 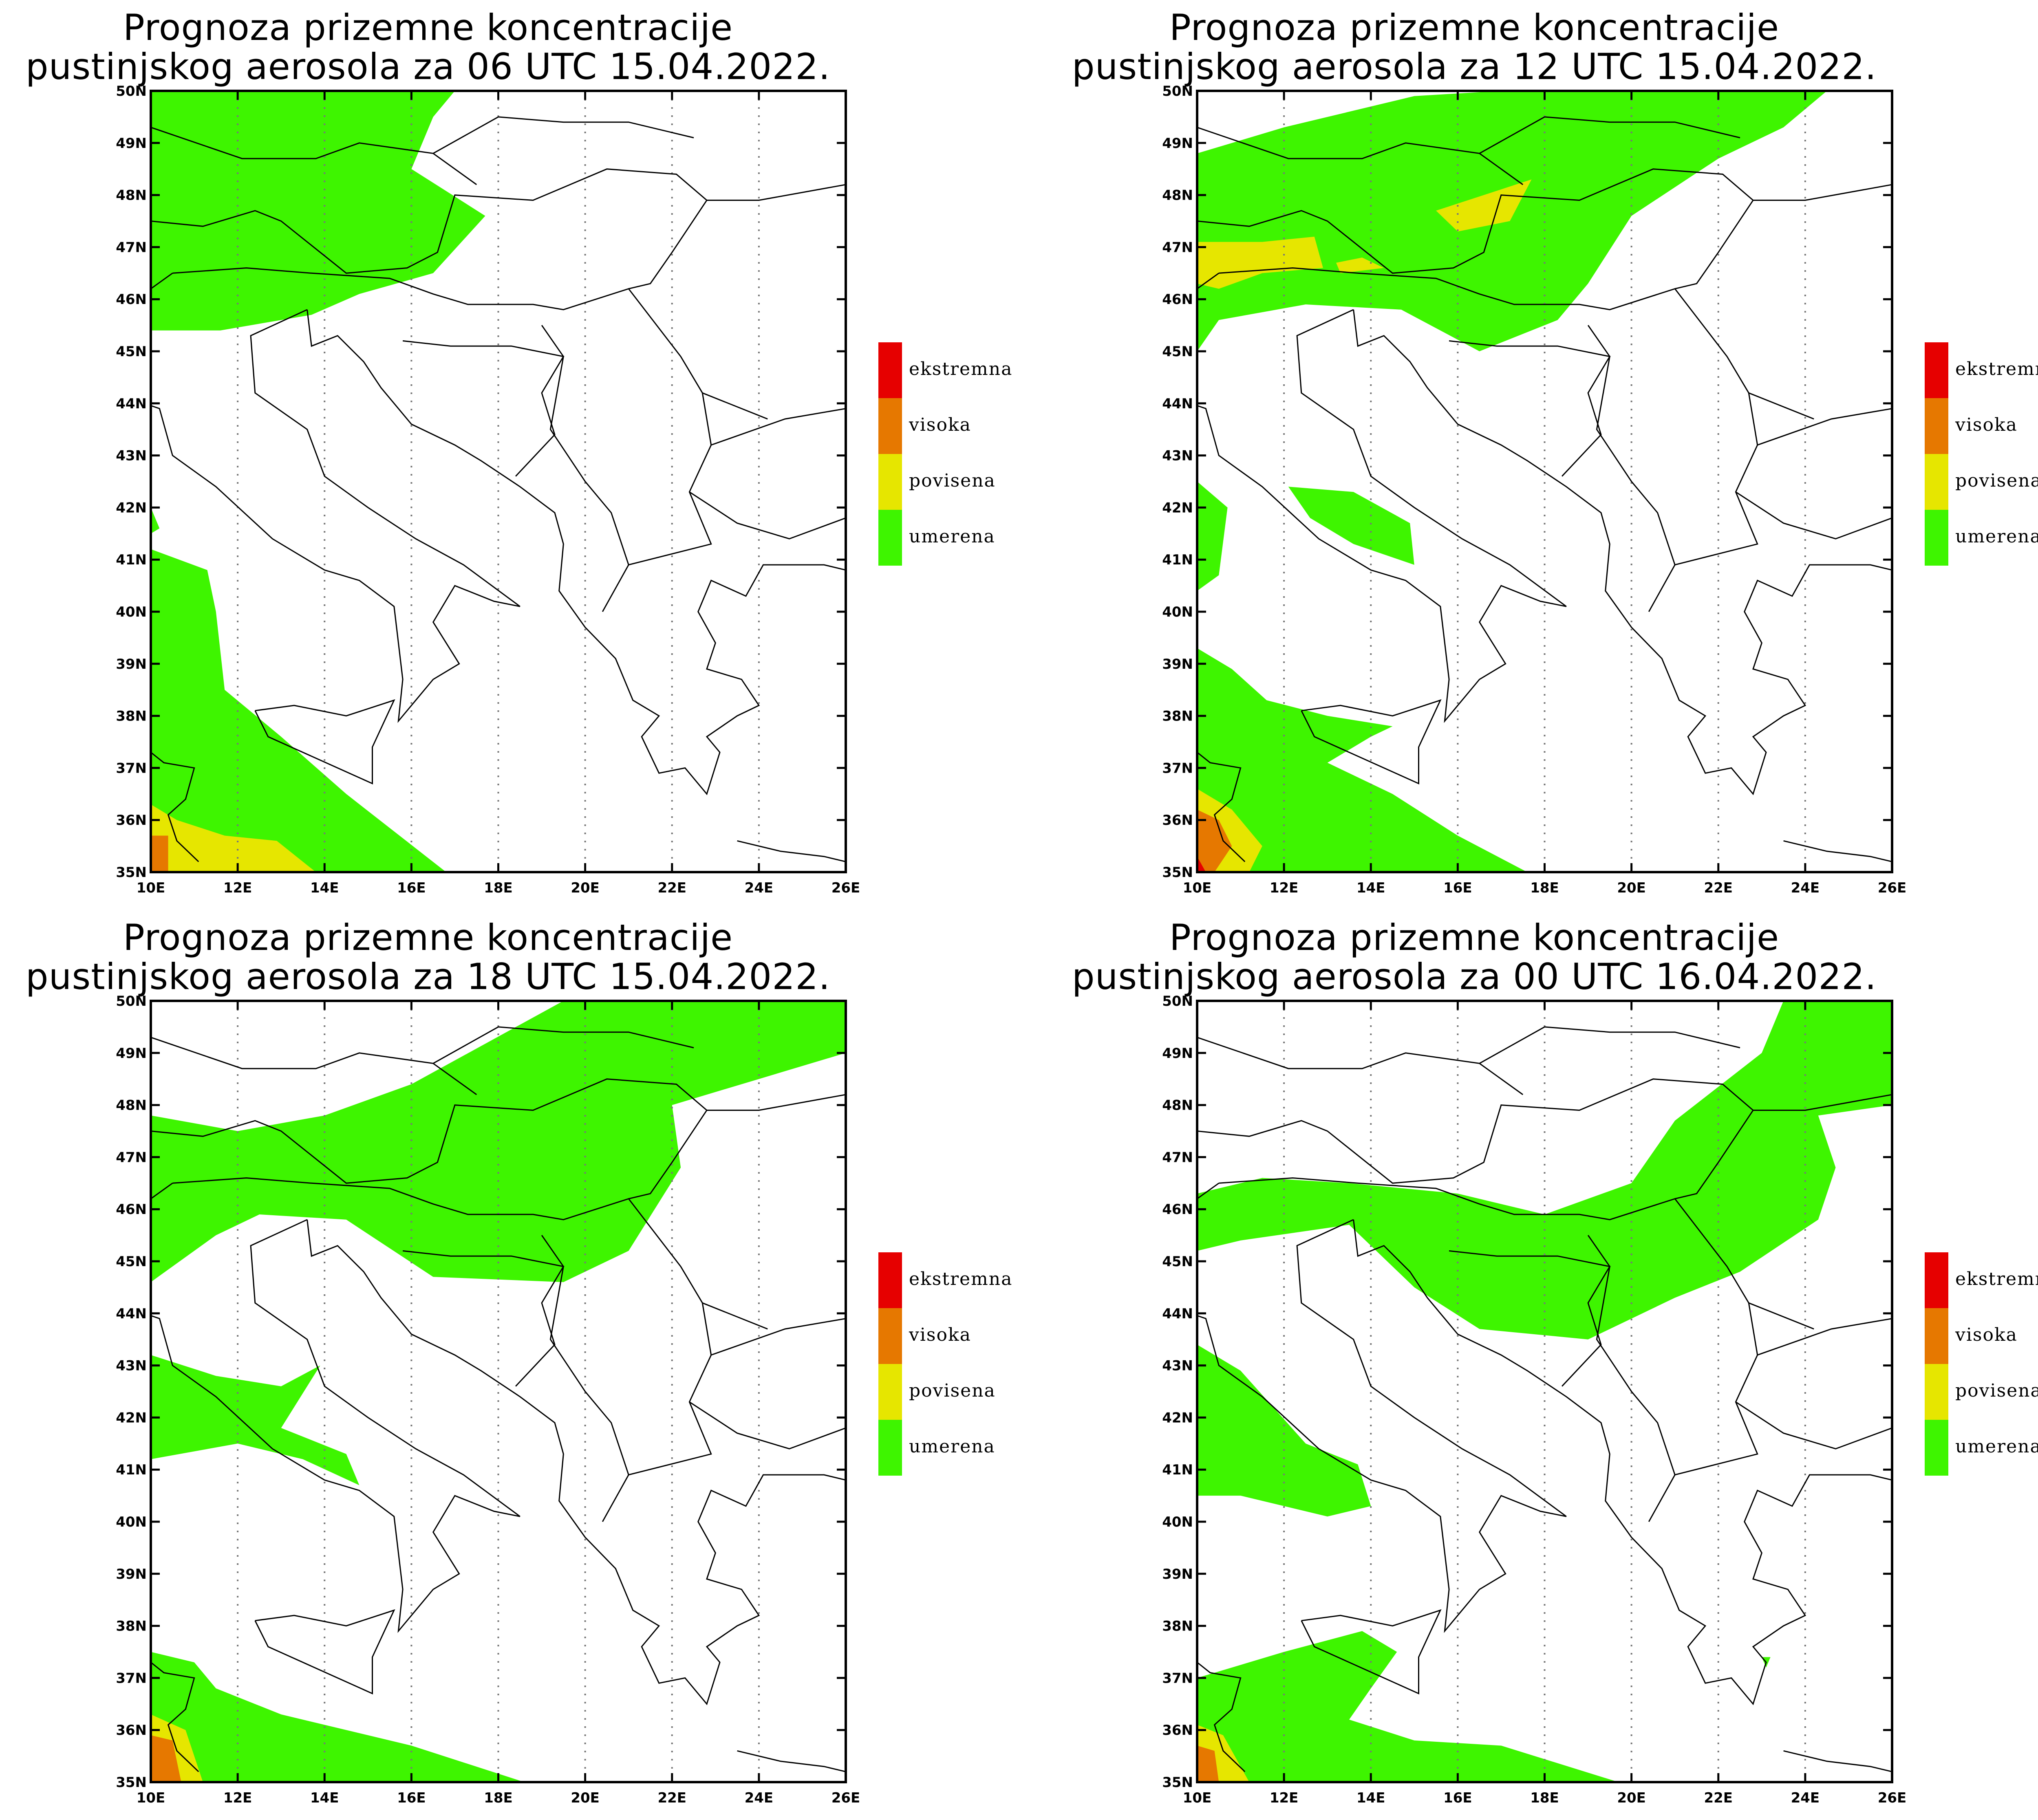 What do you see at coordinates (960, 1279) in the screenshot?
I see `legend-label-ekstremna: ekstremna` at bounding box center [960, 1279].